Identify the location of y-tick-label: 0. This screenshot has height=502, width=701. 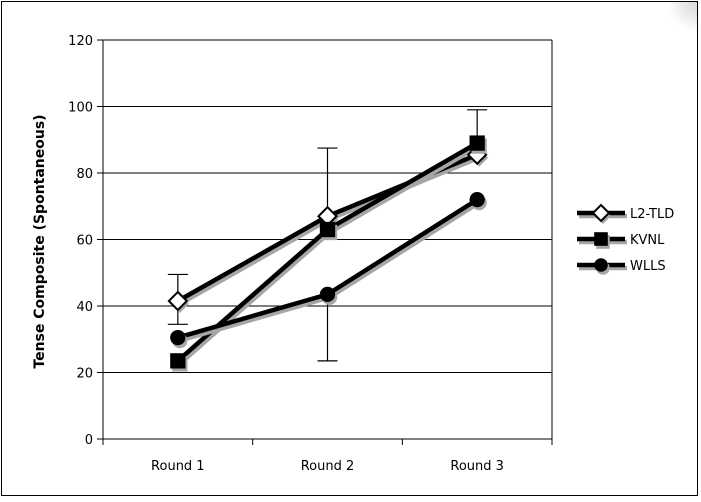
(89, 440).